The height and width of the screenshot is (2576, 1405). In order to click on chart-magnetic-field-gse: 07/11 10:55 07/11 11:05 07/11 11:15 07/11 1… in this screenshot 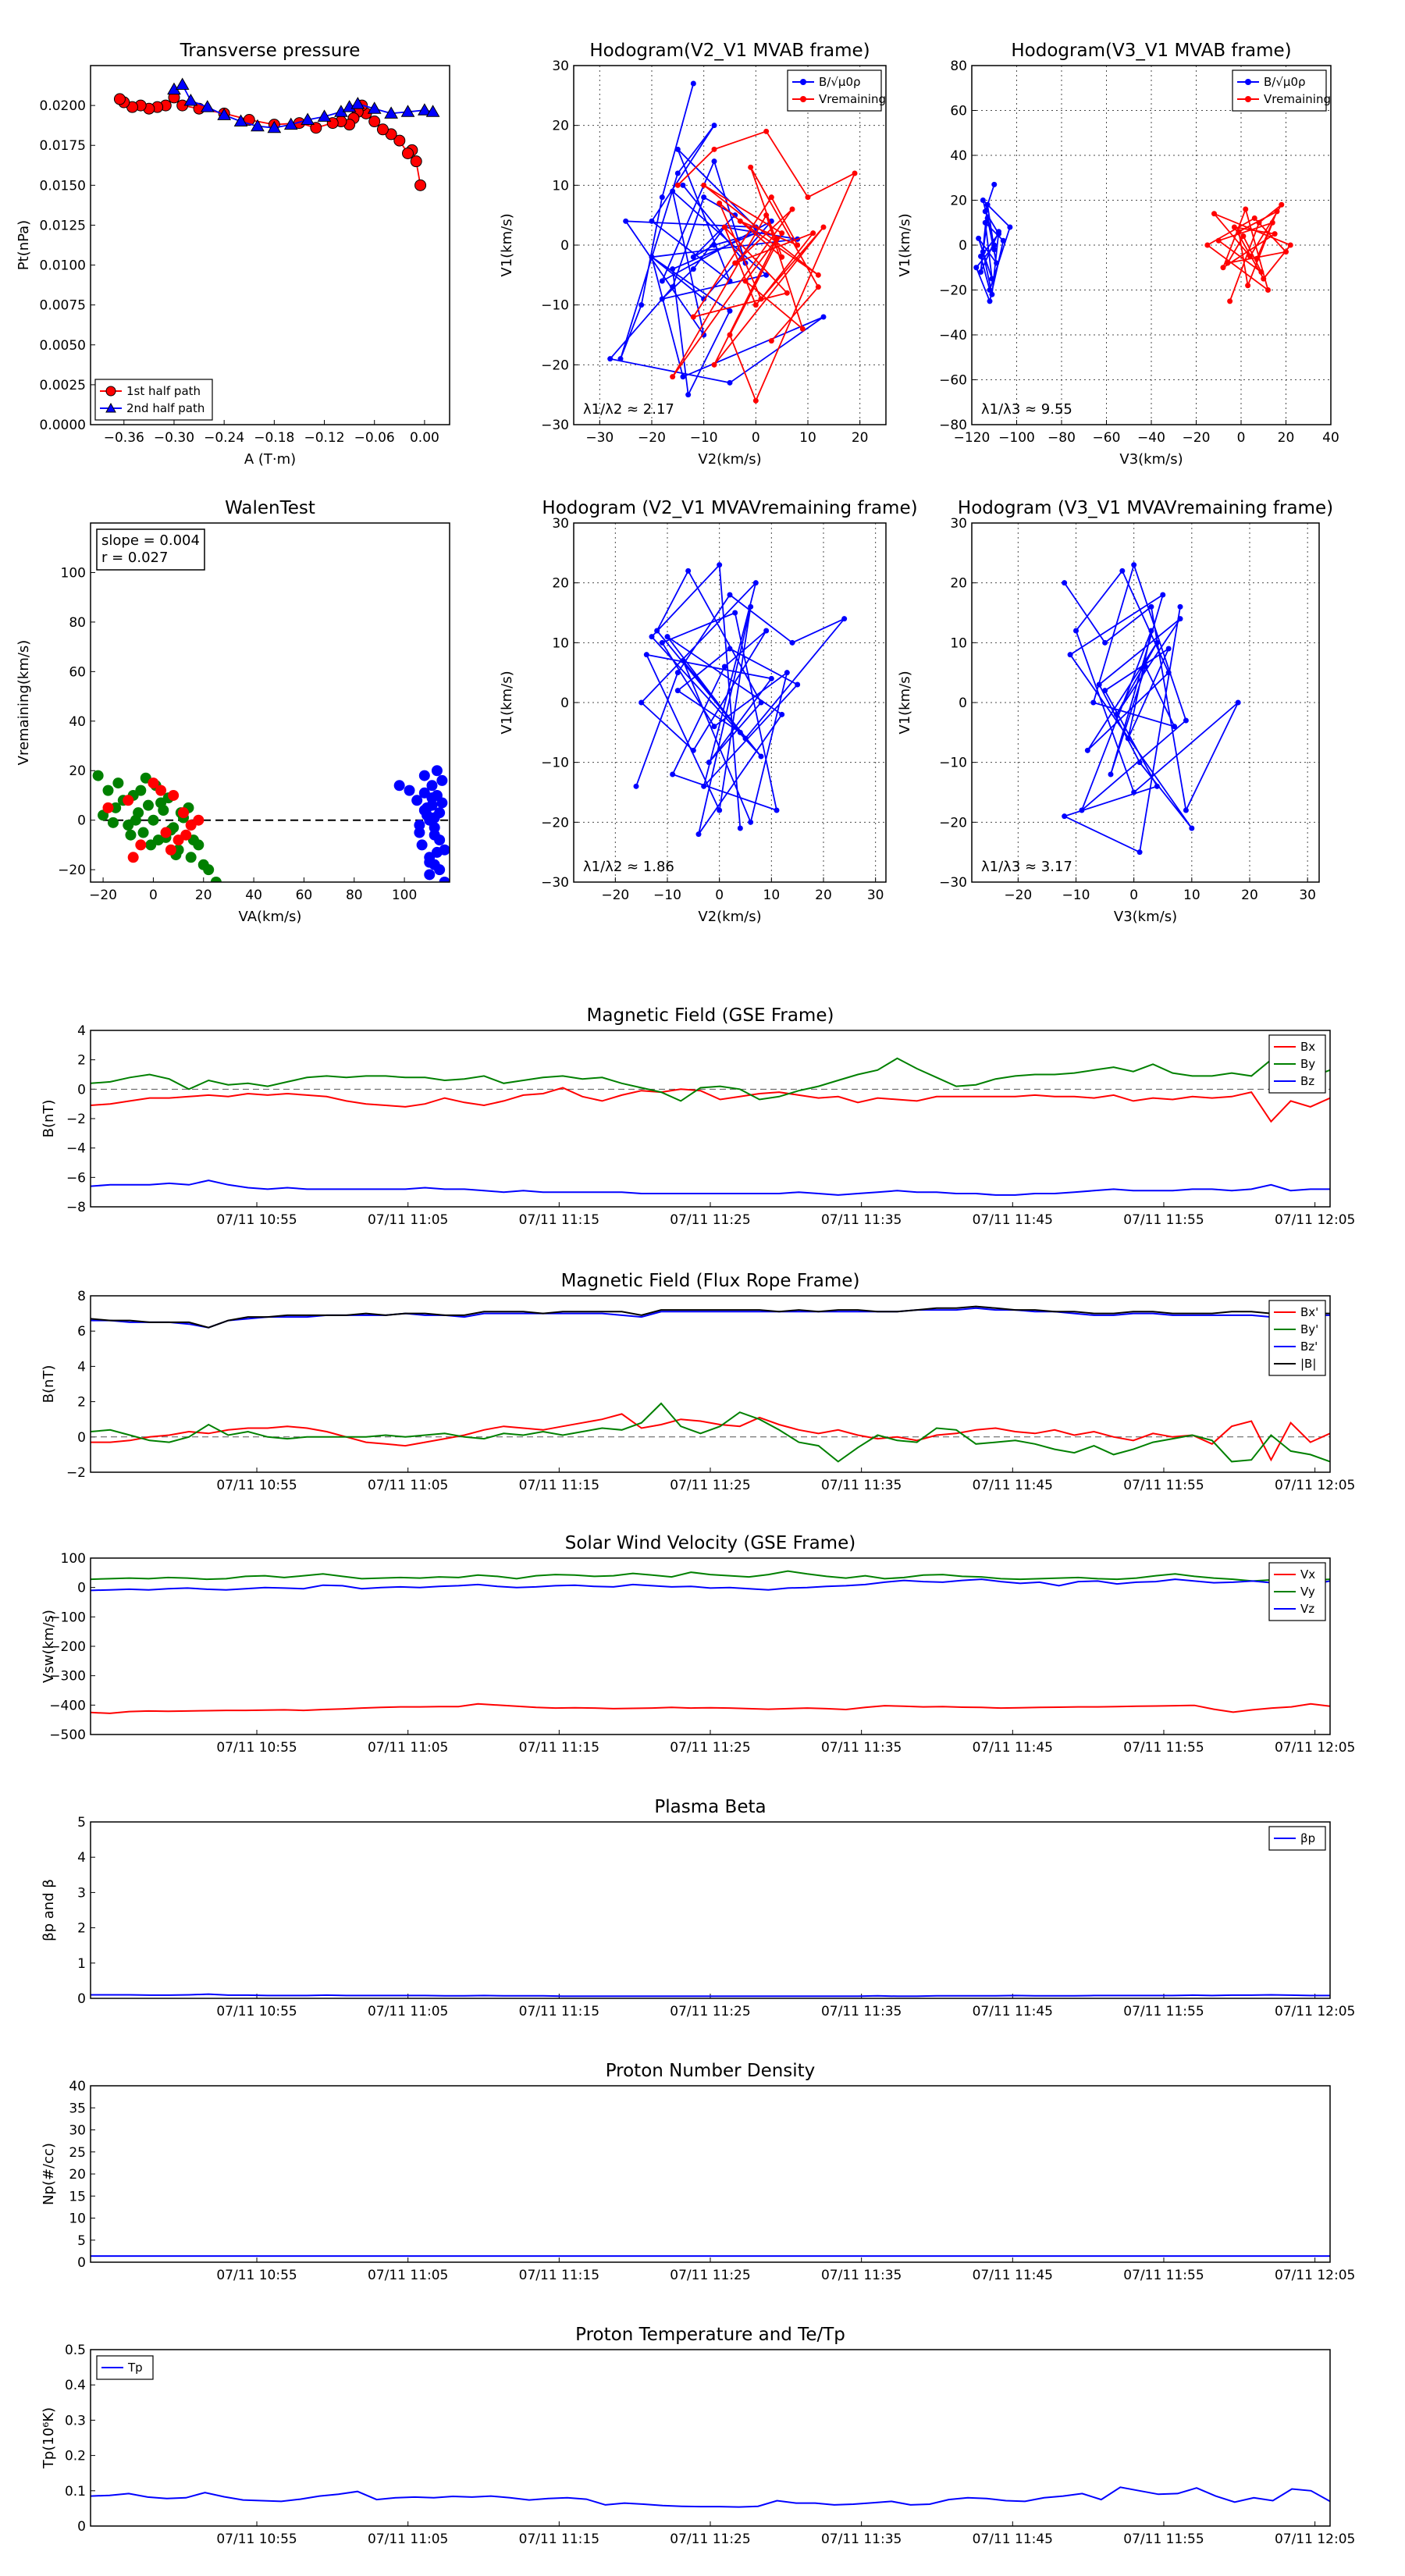, I will do `click(698, 1116)`.